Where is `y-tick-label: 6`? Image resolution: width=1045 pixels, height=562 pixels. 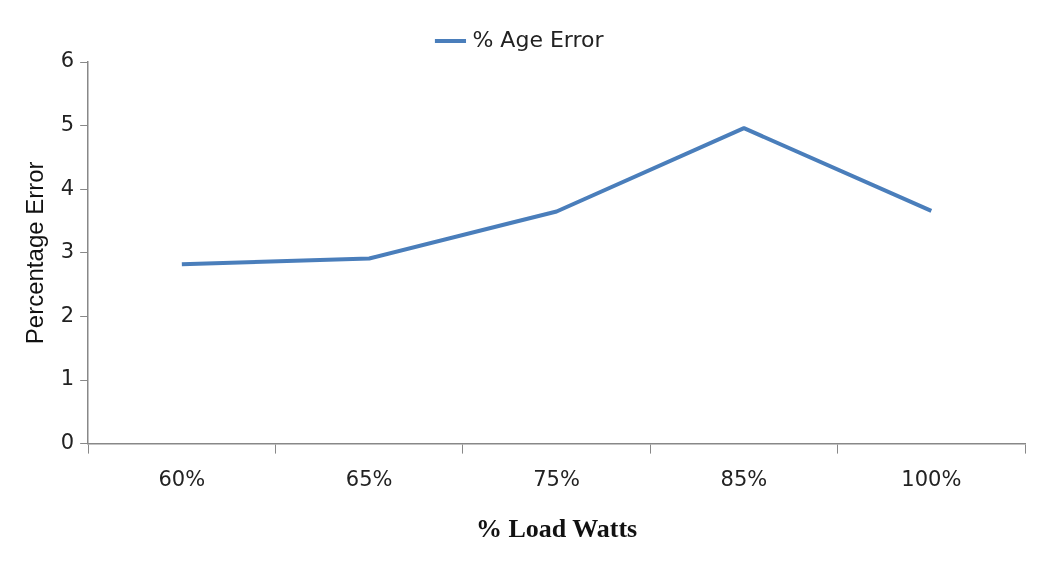
y-tick-label: 6 is located at coordinates (67, 60).